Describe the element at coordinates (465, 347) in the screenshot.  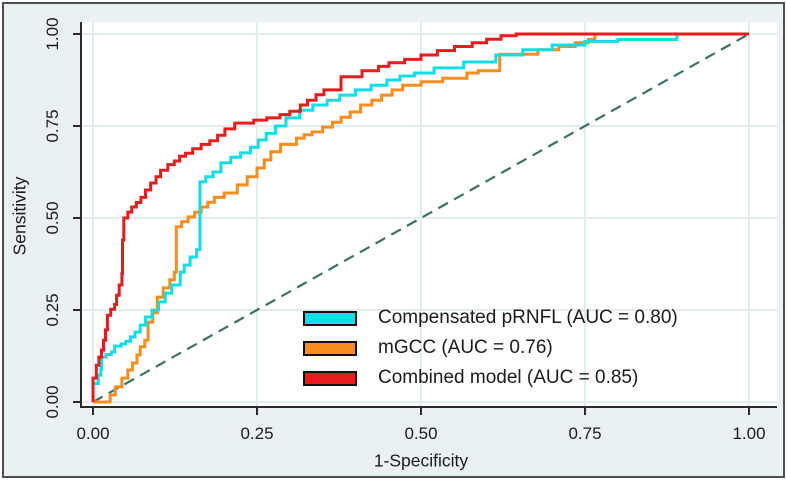
I see `legend-label: mGCC (AUC = 0.76)` at that location.